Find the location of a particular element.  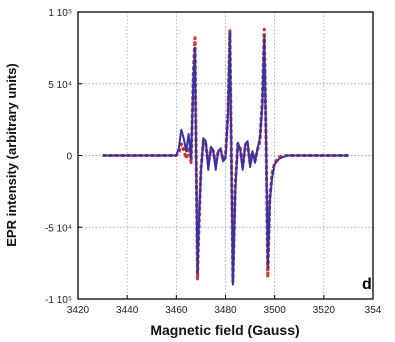

x-tick-label: 3480 is located at coordinates (225, 310).